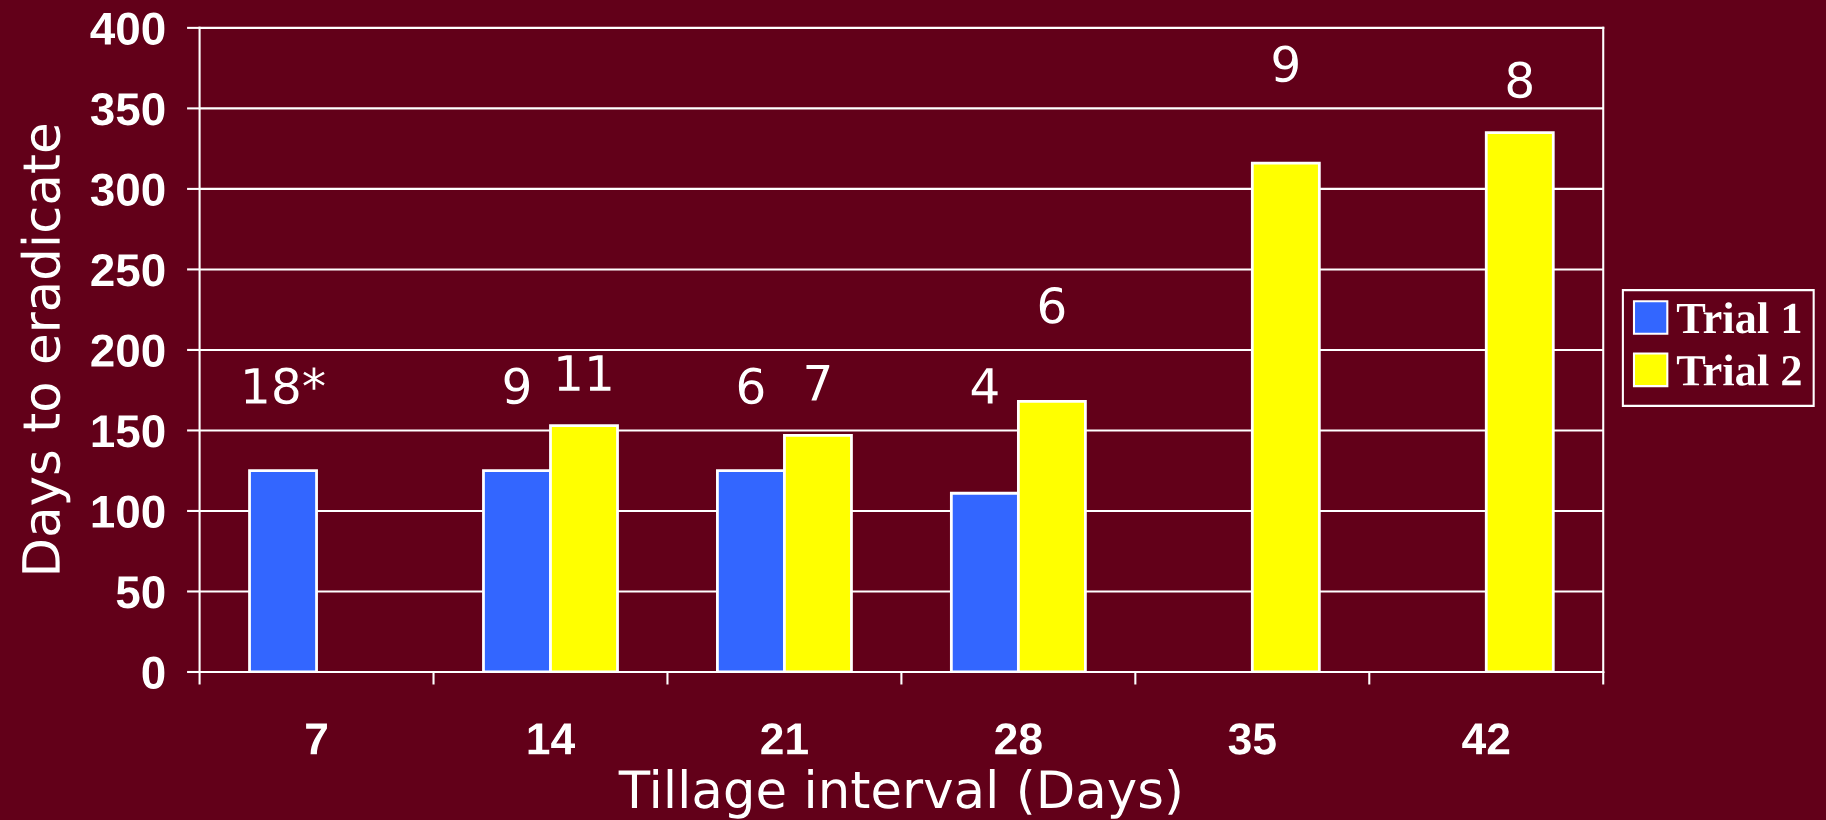  What do you see at coordinates (1018, 739) in the screenshot?
I see `x-tick-label: 28` at bounding box center [1018, 739].